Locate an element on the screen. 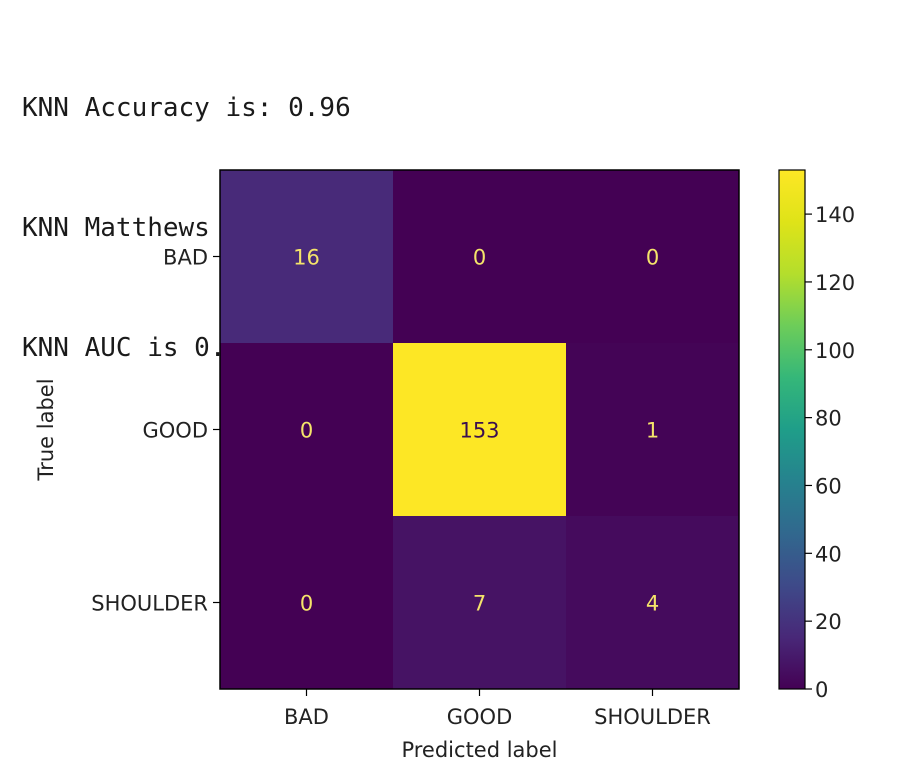 Image resolution: width=914 pixels, height=784 pixels. cell-value-label: 153 is located at coordinates (479, 431).